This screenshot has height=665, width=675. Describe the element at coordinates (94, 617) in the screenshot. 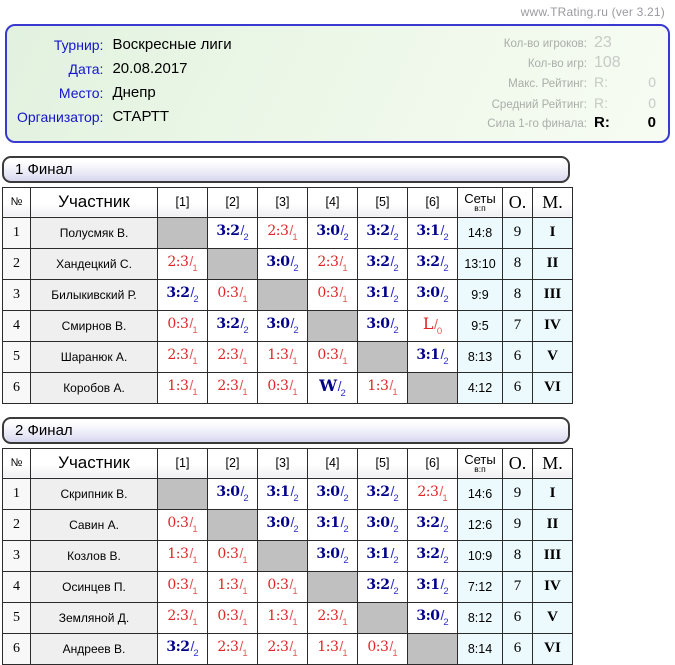

I see `player-name: Земляной Д.` at that location.